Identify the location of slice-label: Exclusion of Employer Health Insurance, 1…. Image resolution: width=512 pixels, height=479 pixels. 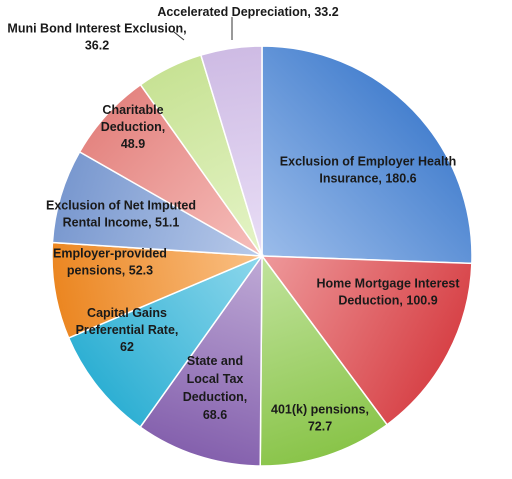
(368, 170).